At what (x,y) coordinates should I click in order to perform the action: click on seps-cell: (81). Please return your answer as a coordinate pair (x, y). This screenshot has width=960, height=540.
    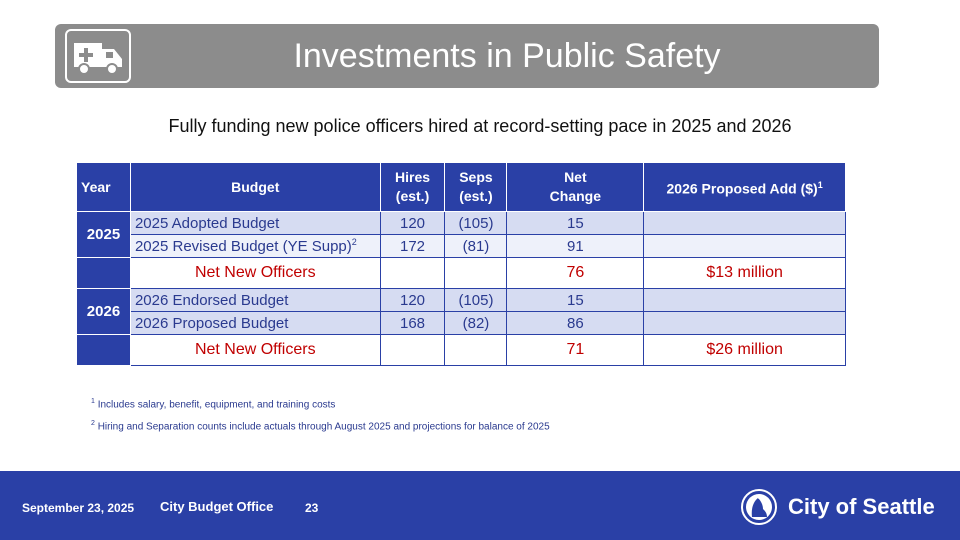
    Looking at the image, I should click on (476, 246).